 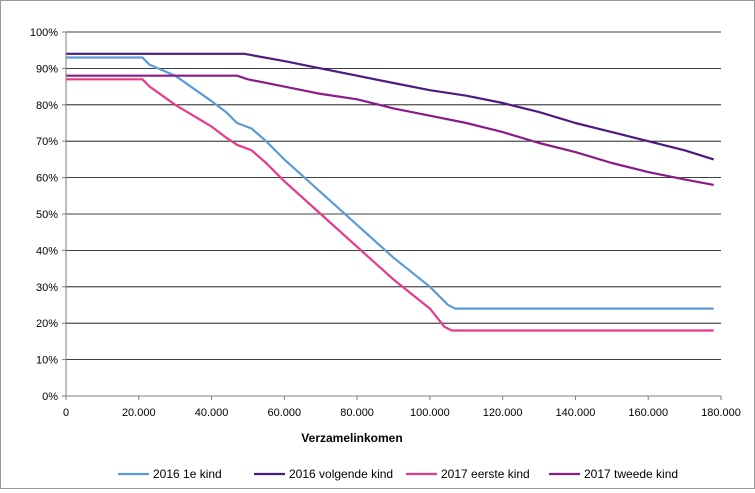 What do you see at coordinates (631, 474) in the screenshot?
I see `legend-label-4: 2017 tweede kind` at bounding box center [631, 474].